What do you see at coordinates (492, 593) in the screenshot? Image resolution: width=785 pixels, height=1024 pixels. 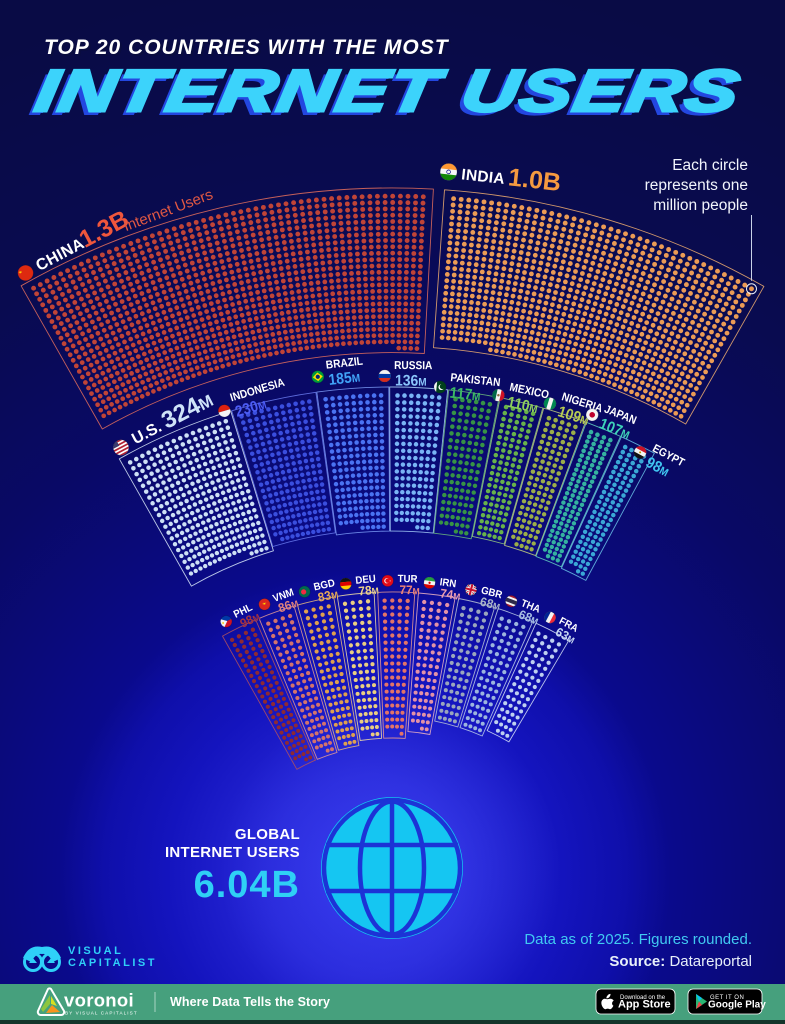 I see `svg-text: GBR` at bounding box center [492, 593].